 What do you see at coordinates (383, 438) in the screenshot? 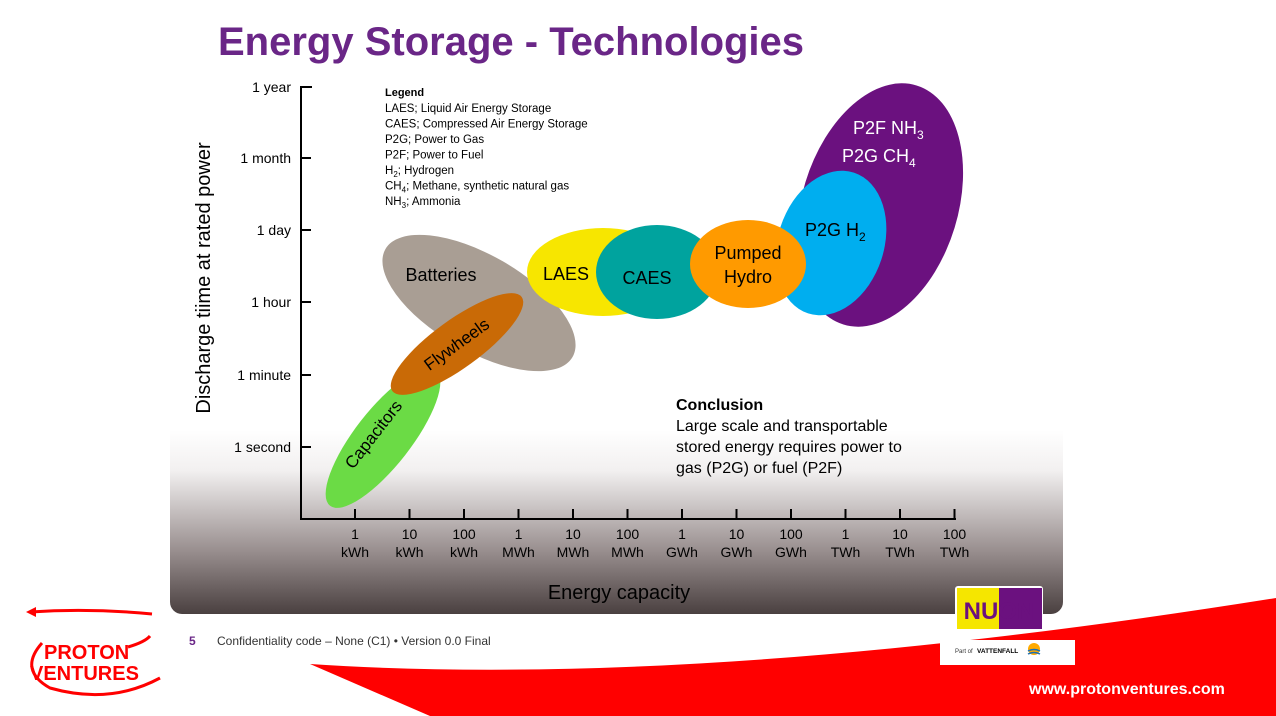
I see `capacitors-ellipse` at bounding box center [383, 438].